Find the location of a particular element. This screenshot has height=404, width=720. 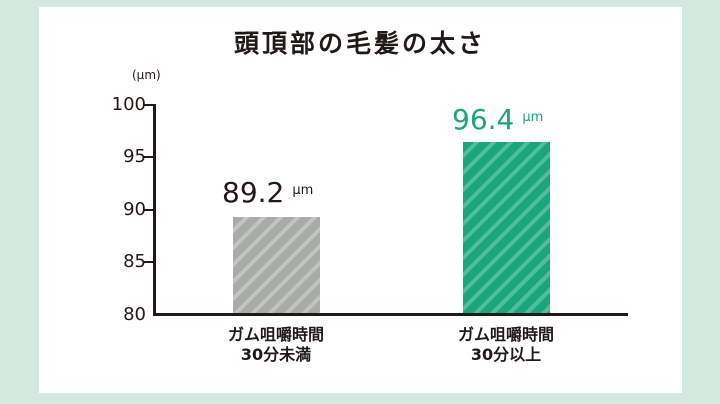

chart-title: 頭頂部の毛髪の太さ is located at coordinates (359, 43).